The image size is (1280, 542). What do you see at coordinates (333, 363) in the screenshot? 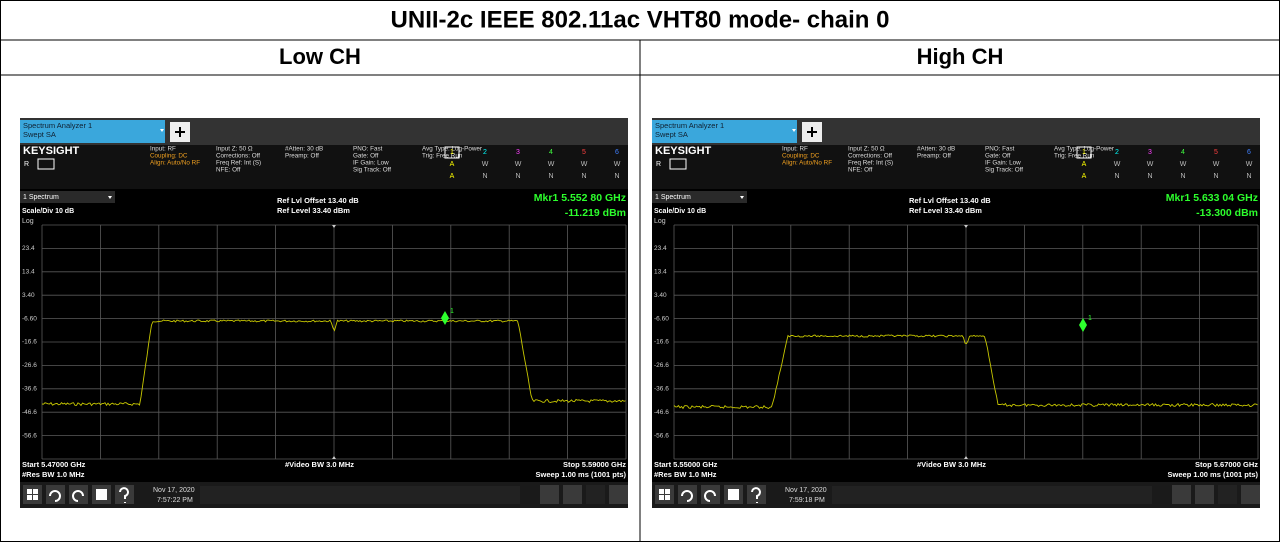
I see `trace` at bounding box center [333, 363].